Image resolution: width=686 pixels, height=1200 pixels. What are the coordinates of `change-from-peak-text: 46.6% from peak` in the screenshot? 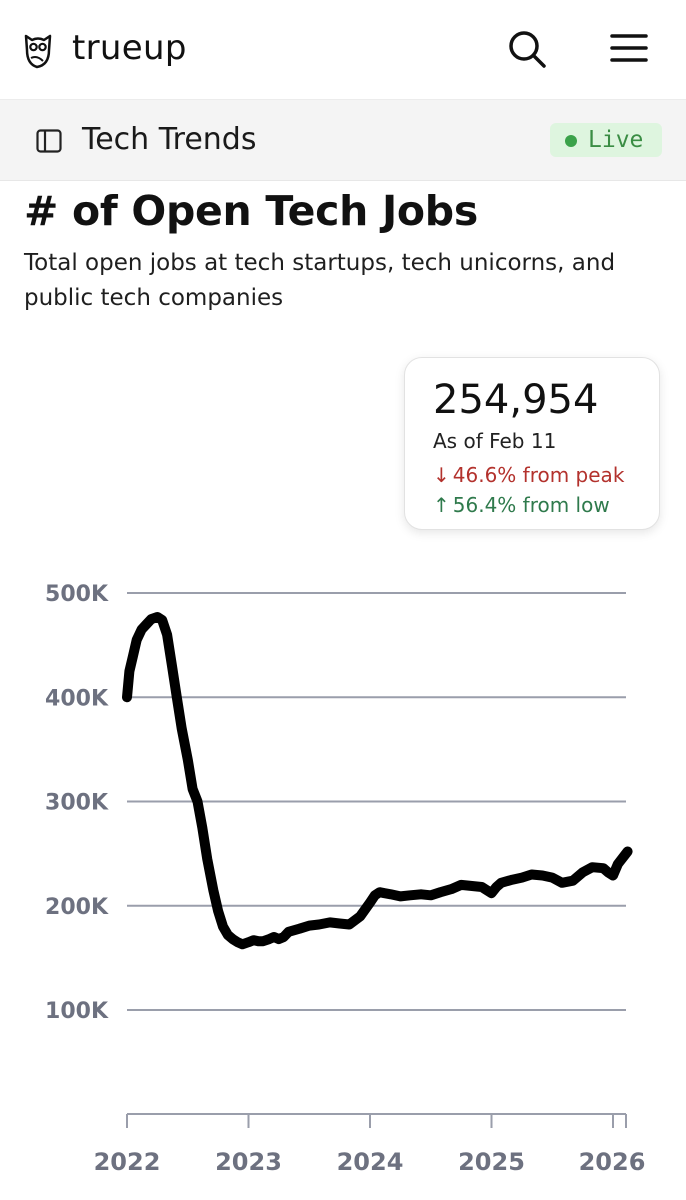 It's located at (538, 475).